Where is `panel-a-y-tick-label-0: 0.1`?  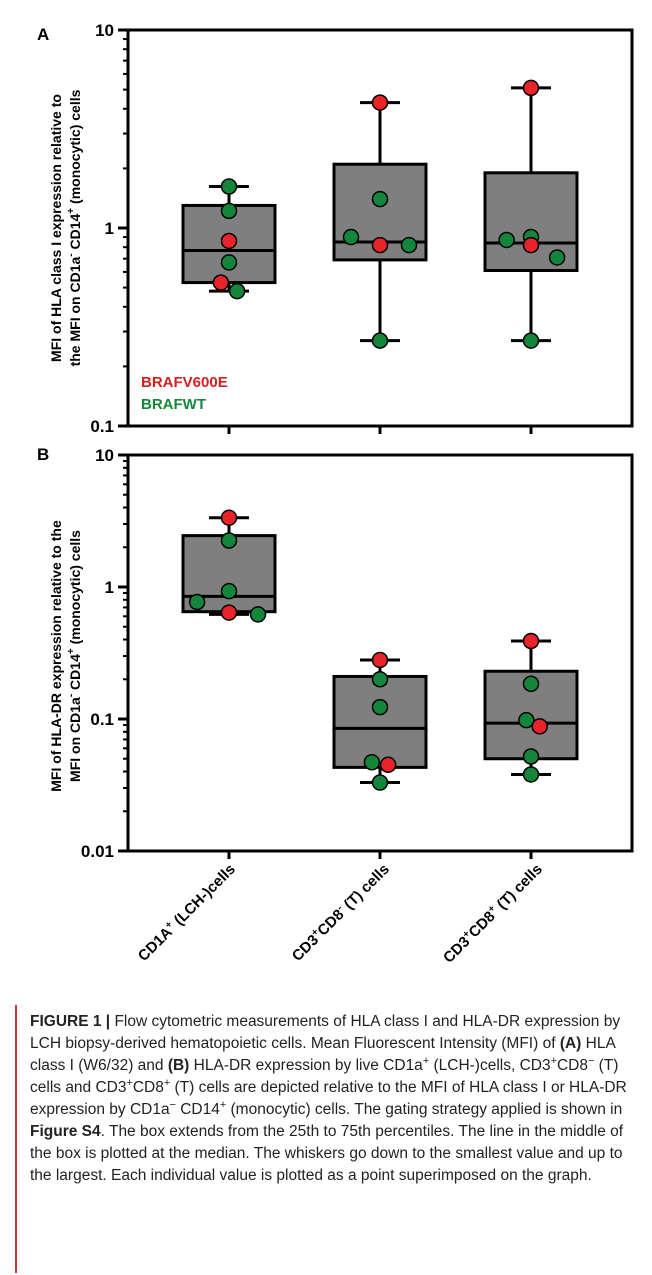 panel-a-y-tick-label-0: 0.1 is located at coordinates (102, 426).